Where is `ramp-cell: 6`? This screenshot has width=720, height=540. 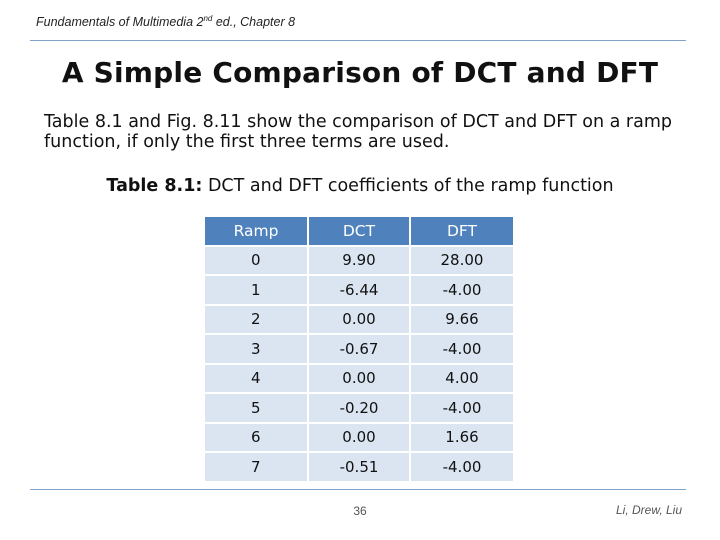 ramp-cell: 6 is located at coordinates (257, 438).